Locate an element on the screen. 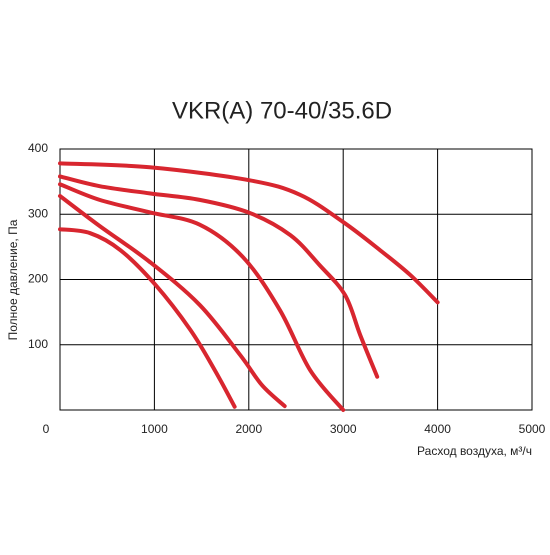  y-axis-label: Полное давление, Па is located at coordinates (13, 279).